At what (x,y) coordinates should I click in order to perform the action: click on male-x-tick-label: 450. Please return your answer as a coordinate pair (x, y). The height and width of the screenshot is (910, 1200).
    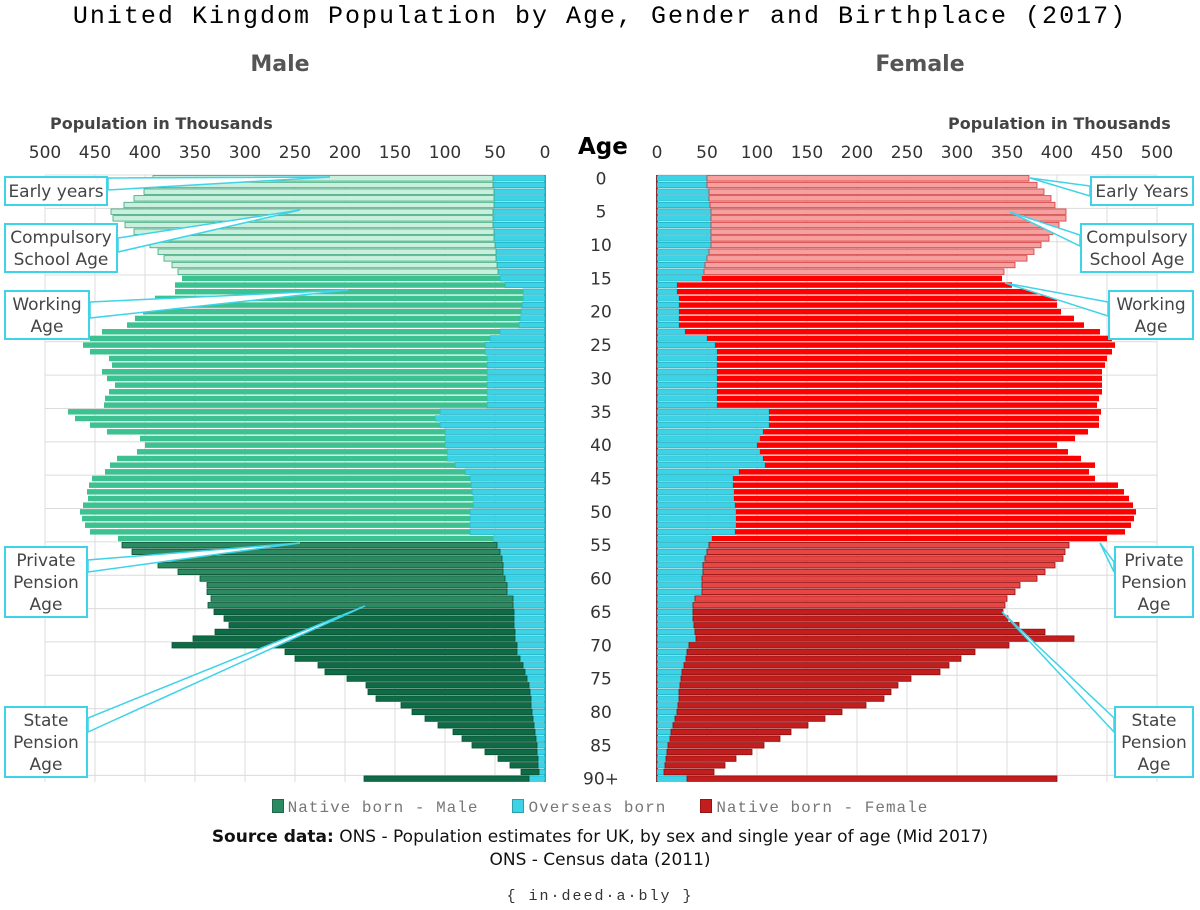
    Looking at the image, I should click on (95, 153).